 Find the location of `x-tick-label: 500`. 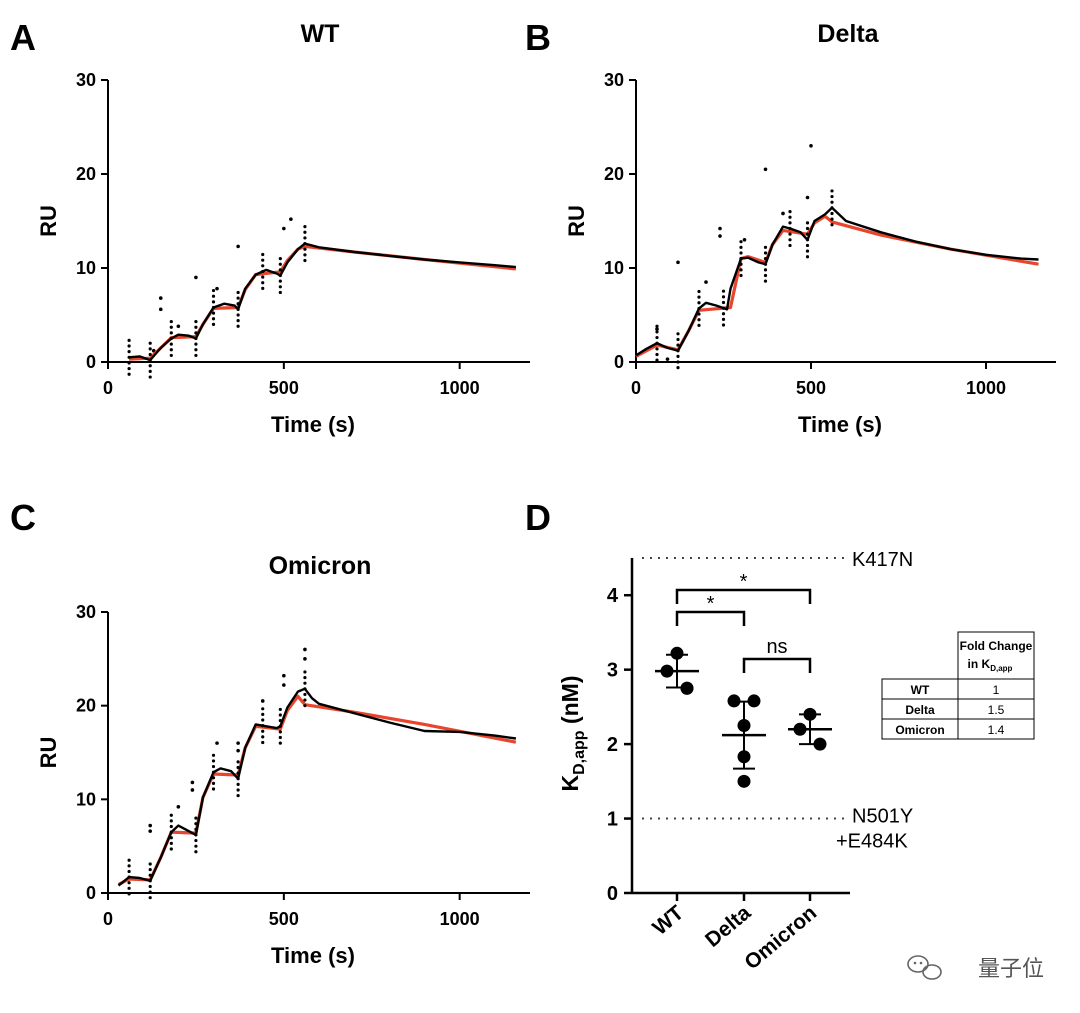

x-tick-label: 500 is located at coordinates (284, 919).